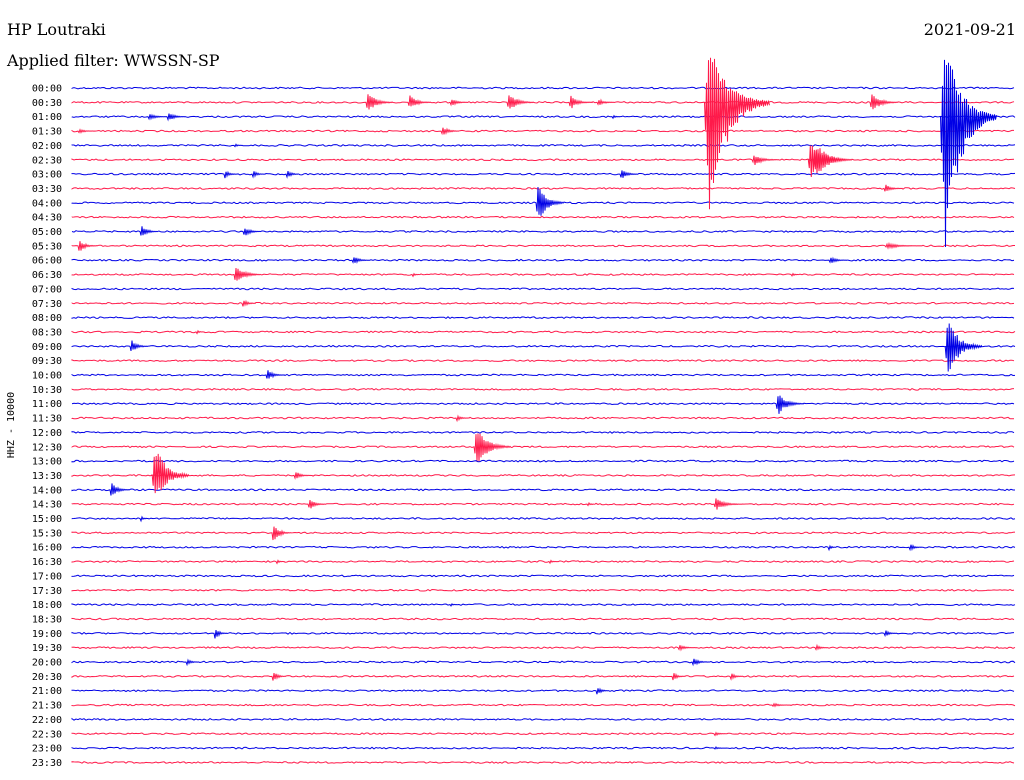 The image size is (1024, 780). I want to click on time-label: 15:00, so click(47, 519).